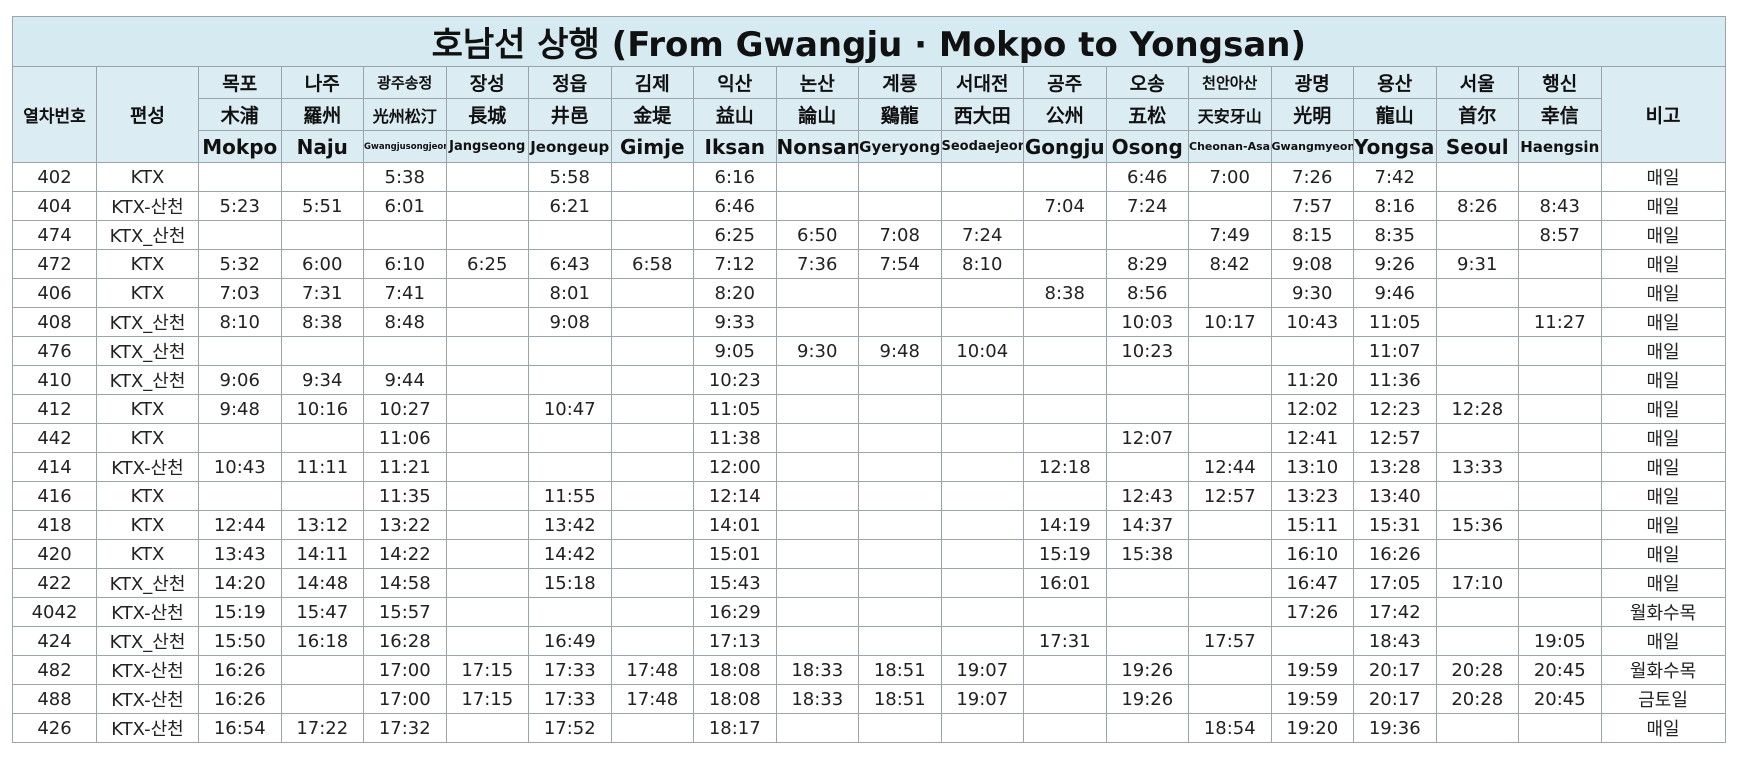  Describe the element at coordinates (322, 612) in the screenshot. I see `time-cell: 15:47` at that location.